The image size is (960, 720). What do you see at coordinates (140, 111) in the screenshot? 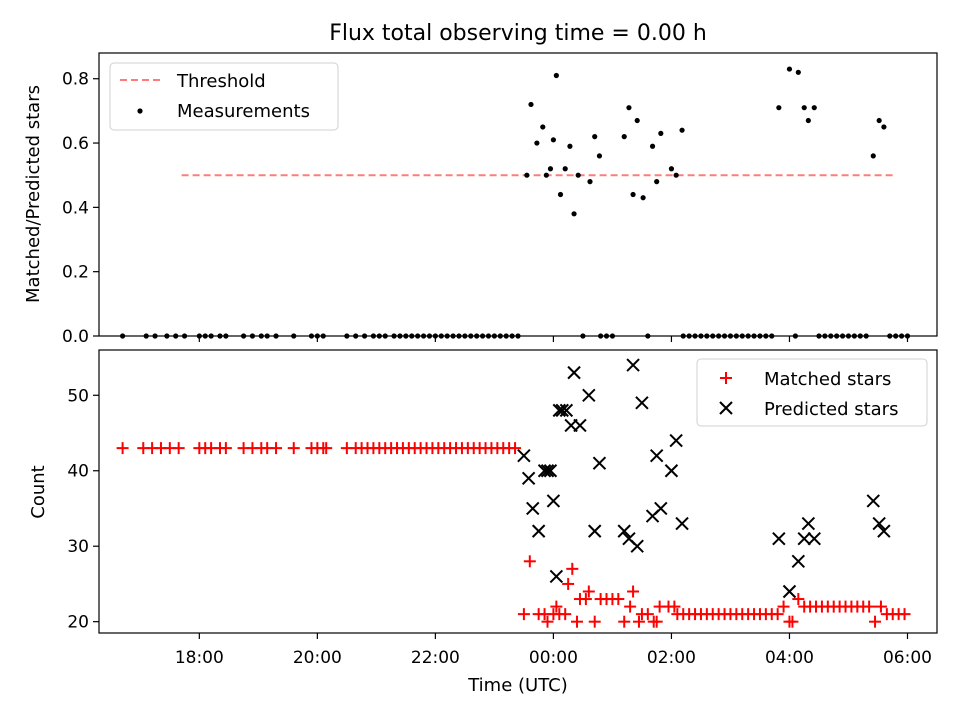
I see `legend-measurements-swatch` at bounding box center [140, 111].